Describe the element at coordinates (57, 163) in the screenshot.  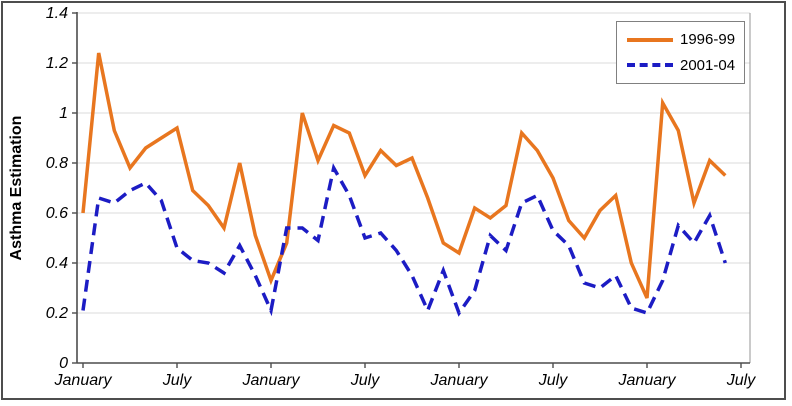
I see `y-tick-label: 0.8` at that location.